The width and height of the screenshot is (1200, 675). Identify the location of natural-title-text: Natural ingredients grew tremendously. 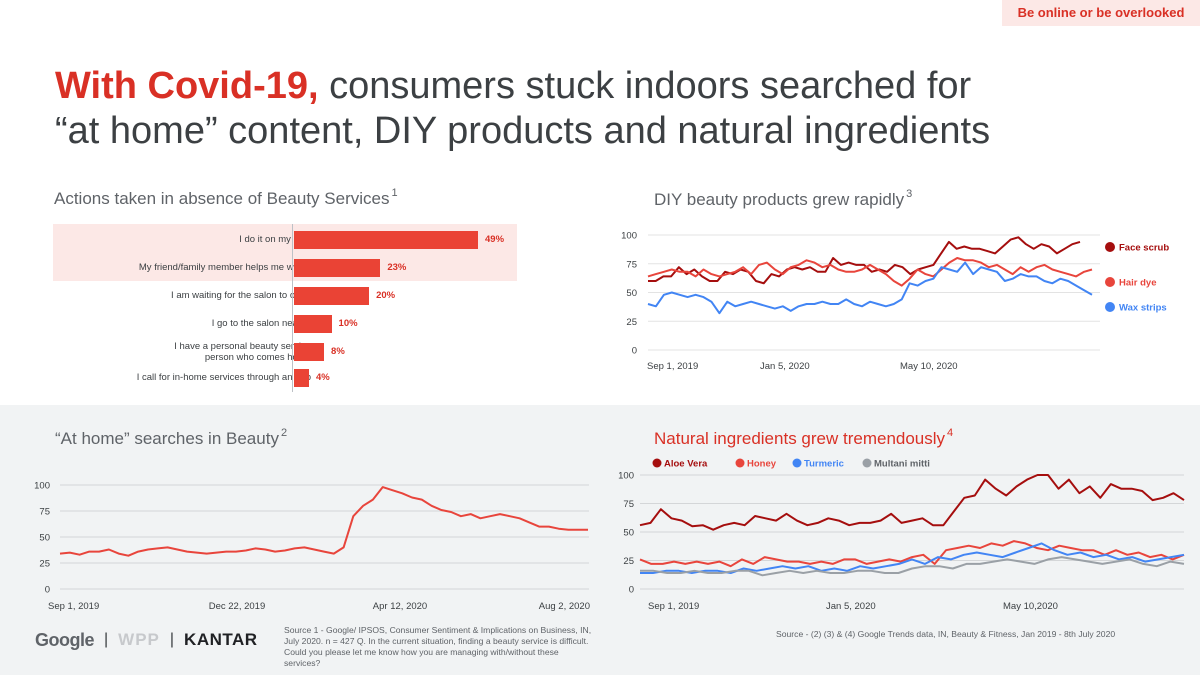
(800, 438).